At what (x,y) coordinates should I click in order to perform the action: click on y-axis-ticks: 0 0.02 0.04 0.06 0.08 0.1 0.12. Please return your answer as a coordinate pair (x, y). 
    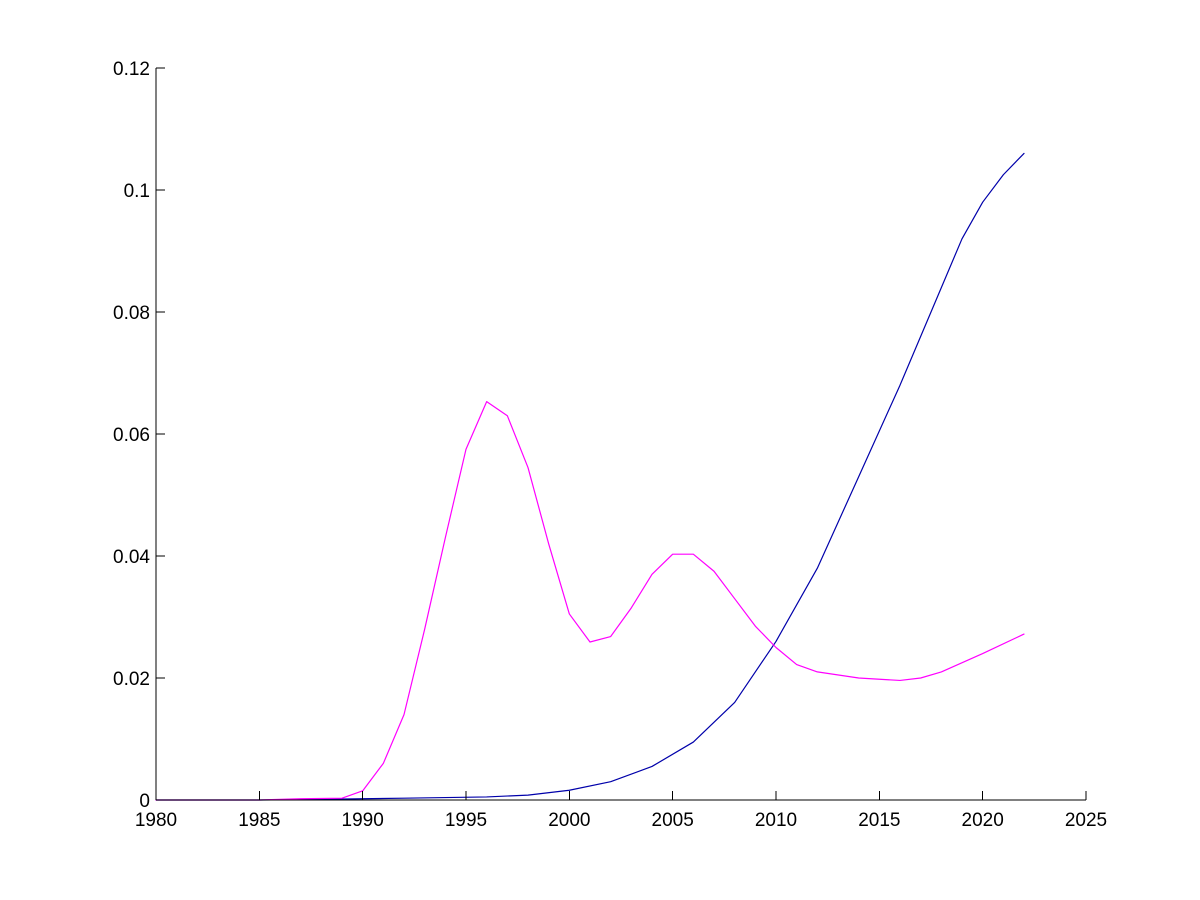
    Looking at the image, I should click on (139, 435).